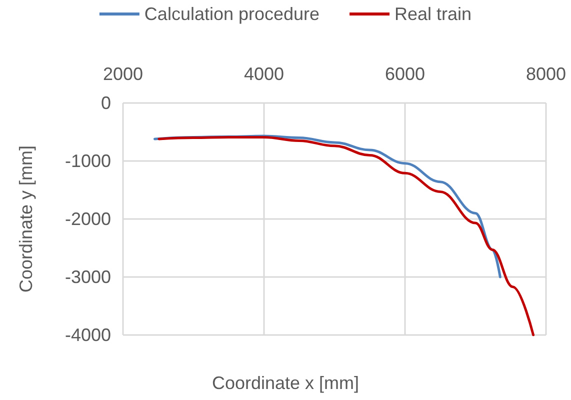  I want to click on y-axis-title: Coordinate y [mm], so click(26, 219).